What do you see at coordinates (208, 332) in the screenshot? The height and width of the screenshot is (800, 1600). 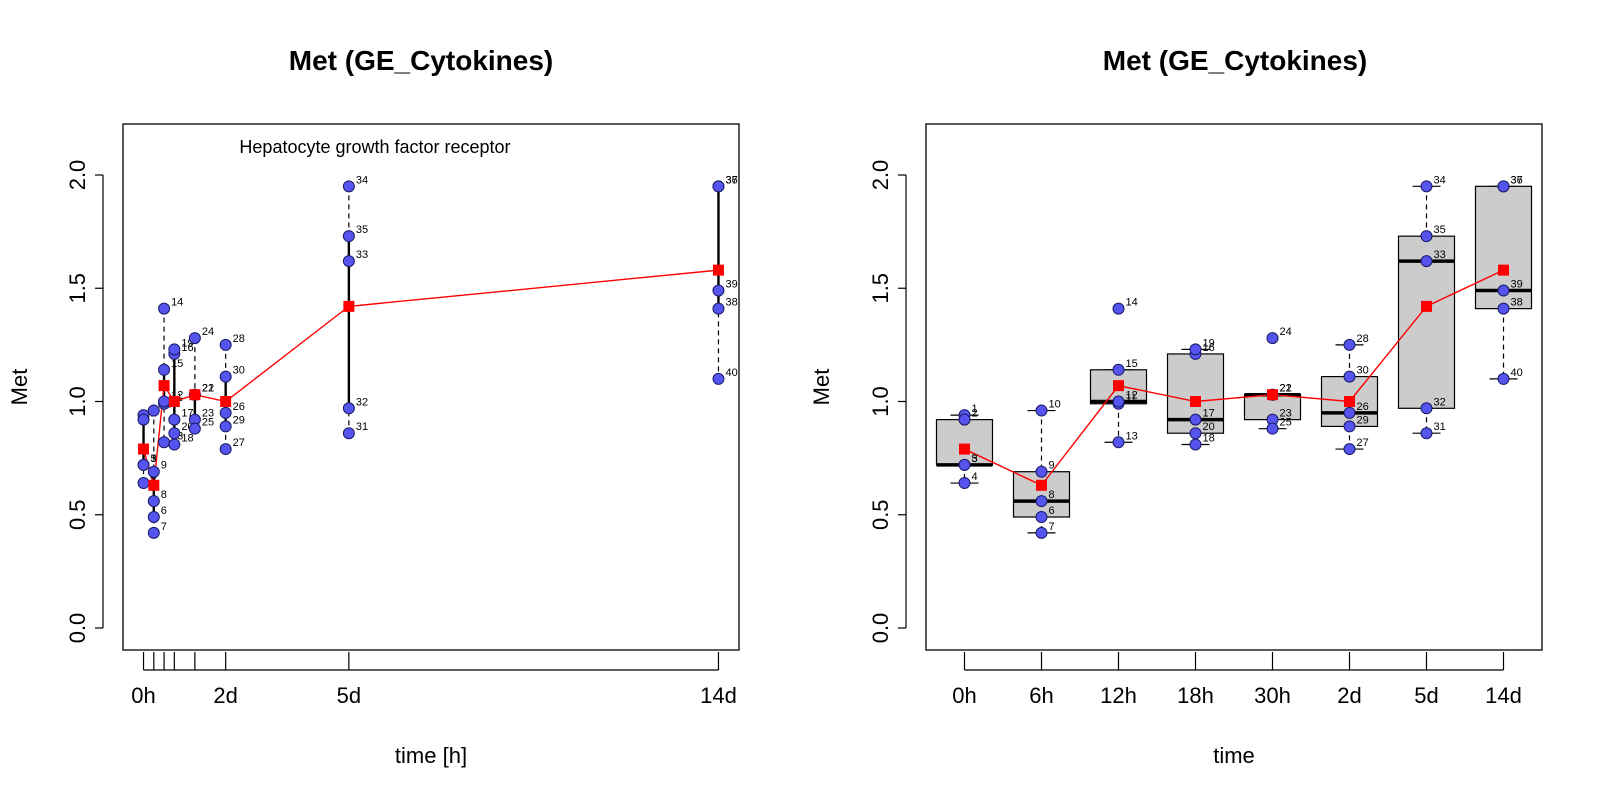 I see `left-point-label: 24` at bounding box center [208, 332].